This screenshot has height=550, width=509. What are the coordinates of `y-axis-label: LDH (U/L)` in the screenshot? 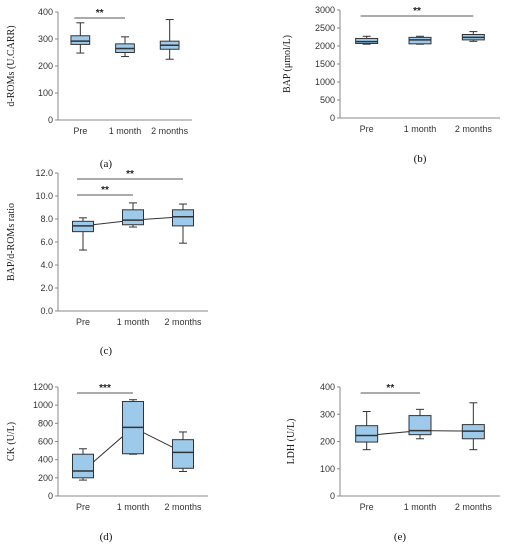 It's located at (291, 442).